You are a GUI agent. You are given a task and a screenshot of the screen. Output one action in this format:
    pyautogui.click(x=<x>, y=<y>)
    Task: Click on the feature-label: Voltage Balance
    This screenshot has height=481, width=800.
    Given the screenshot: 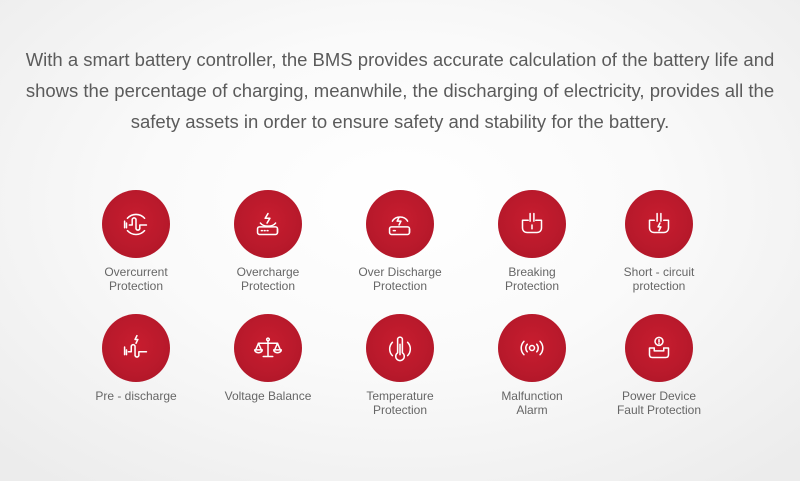 What is the action you would take?
    pyautogui.click(x=268, y=396)
    